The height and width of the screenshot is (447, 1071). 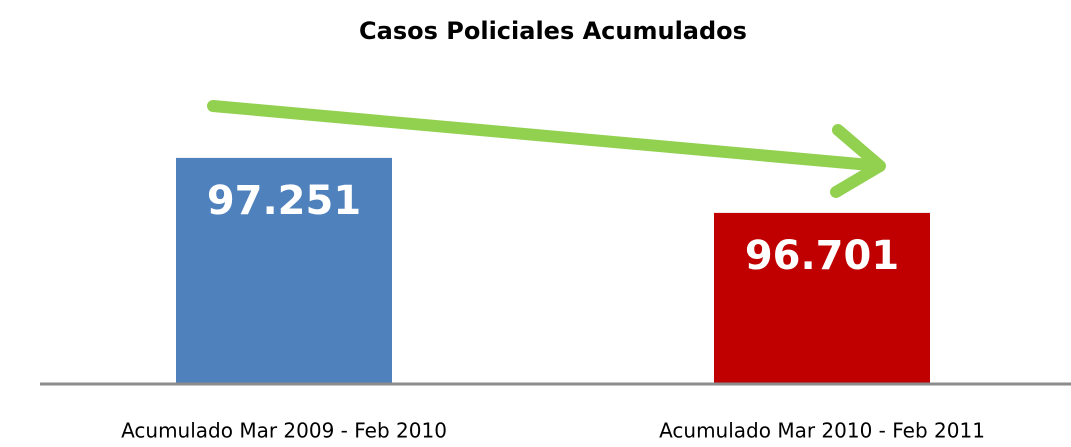 I want to click on value-label: 97.251, so click(x=284, y=201).